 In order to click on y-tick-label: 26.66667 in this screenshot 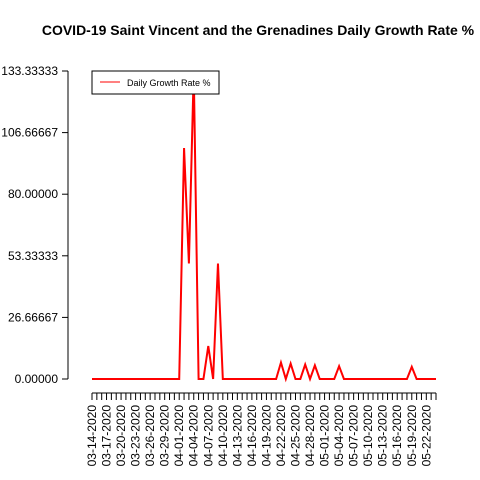, I will do `click(33, 317)`.